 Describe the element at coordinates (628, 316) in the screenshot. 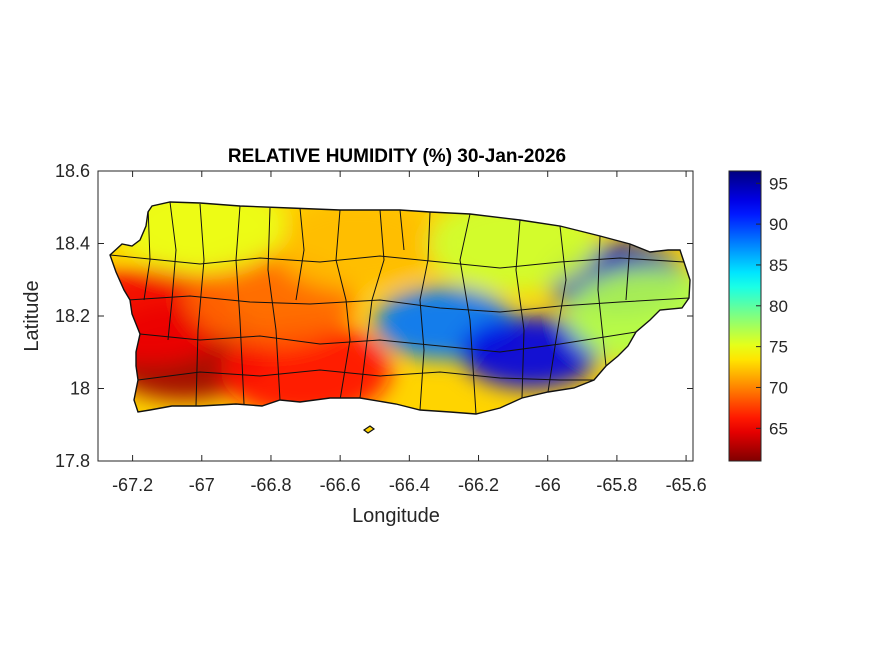

I see `humidity-region-east-coast` at that location.